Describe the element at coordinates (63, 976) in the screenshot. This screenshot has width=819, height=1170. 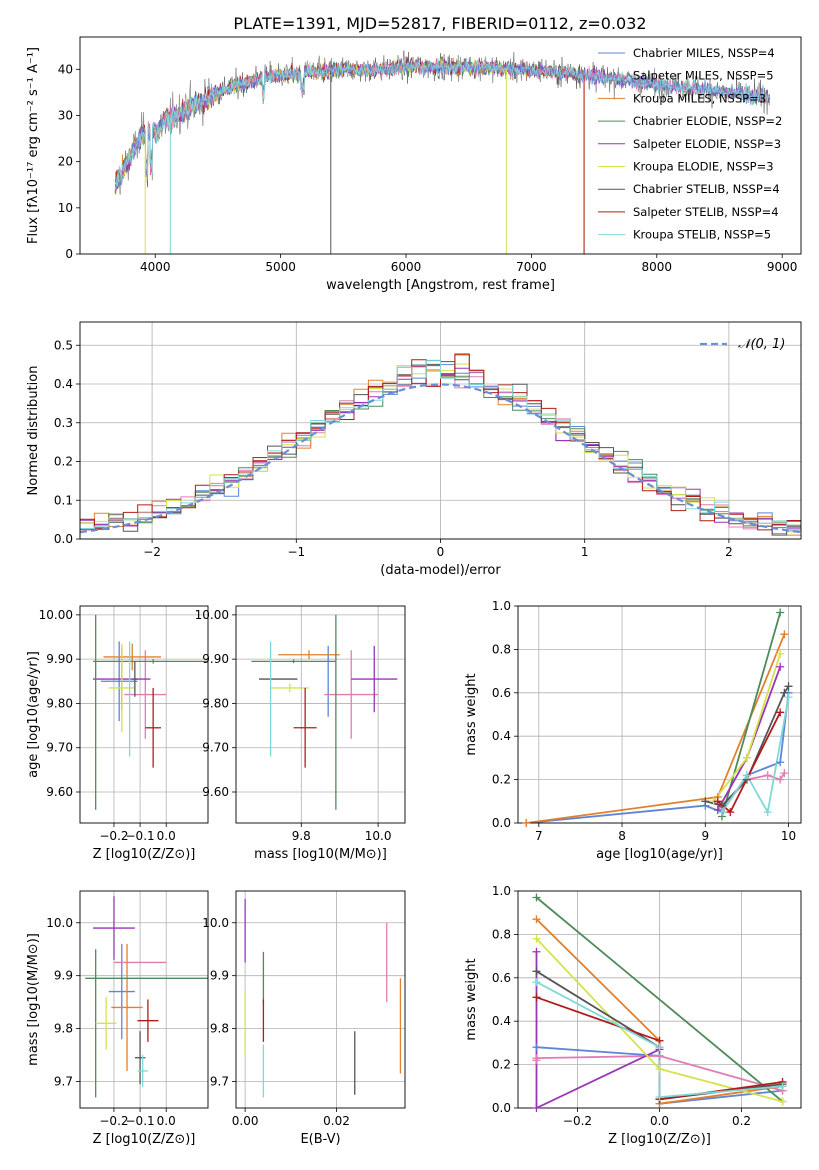
I see `y-tick-label: 9.9` at that location.